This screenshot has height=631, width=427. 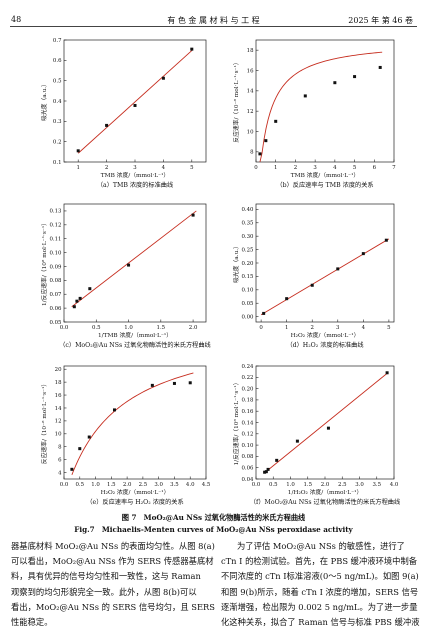 I want to click on y-tick-label: 0.2, so click(x=57, y=142).